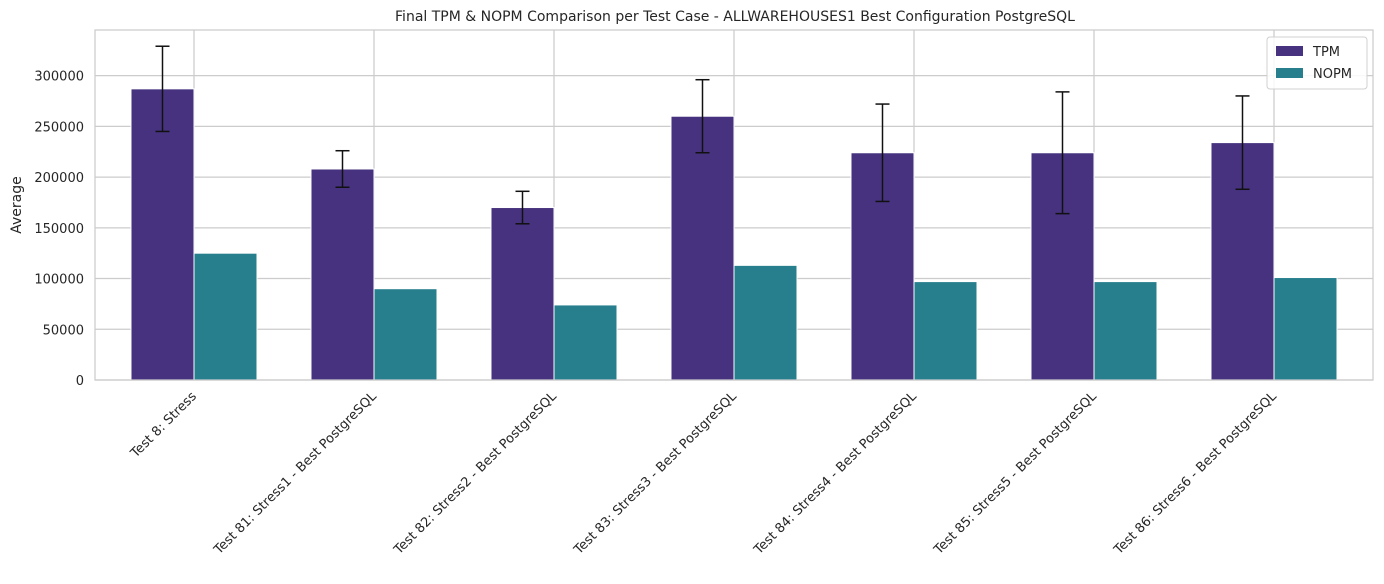 This screenshot has height=584, width=1384. I want to click on legend-swatch-tpm, so click(1289, 51).